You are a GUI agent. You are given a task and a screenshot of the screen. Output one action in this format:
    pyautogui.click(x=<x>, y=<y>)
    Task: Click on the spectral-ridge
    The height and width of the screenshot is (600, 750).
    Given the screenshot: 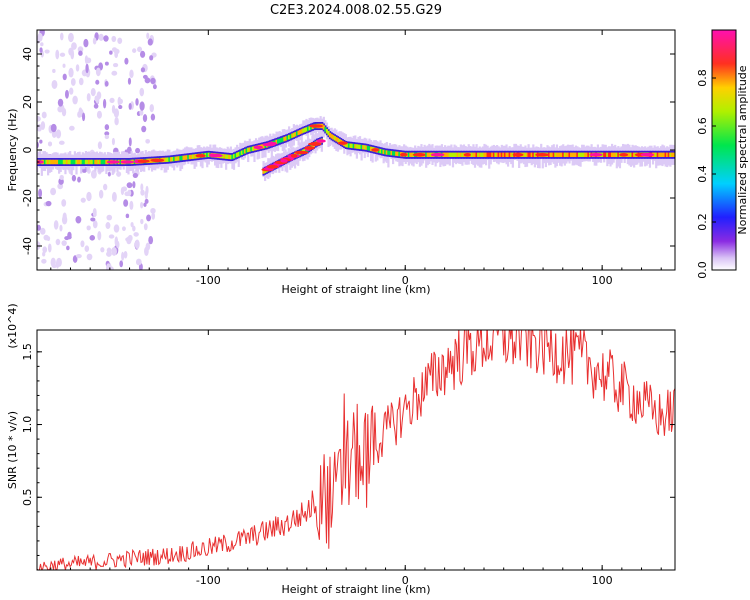 What is the action you would take?
    pyautogui.click(x=293, y=156)
    